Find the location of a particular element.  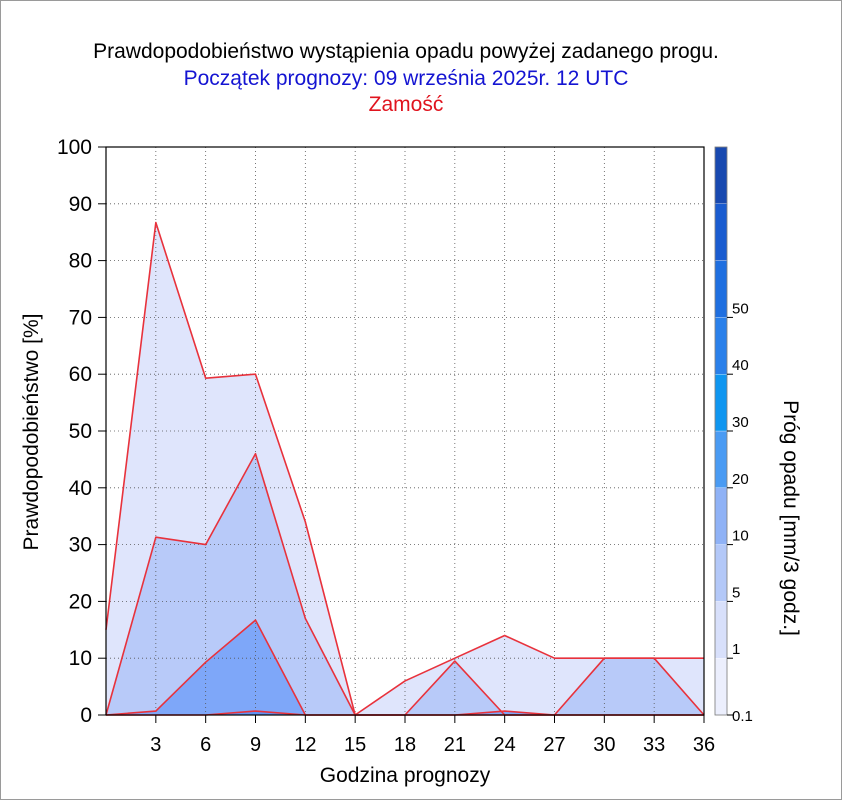

colorbar-tick-label-0: 0.1 is located at coordinates (742, 716).